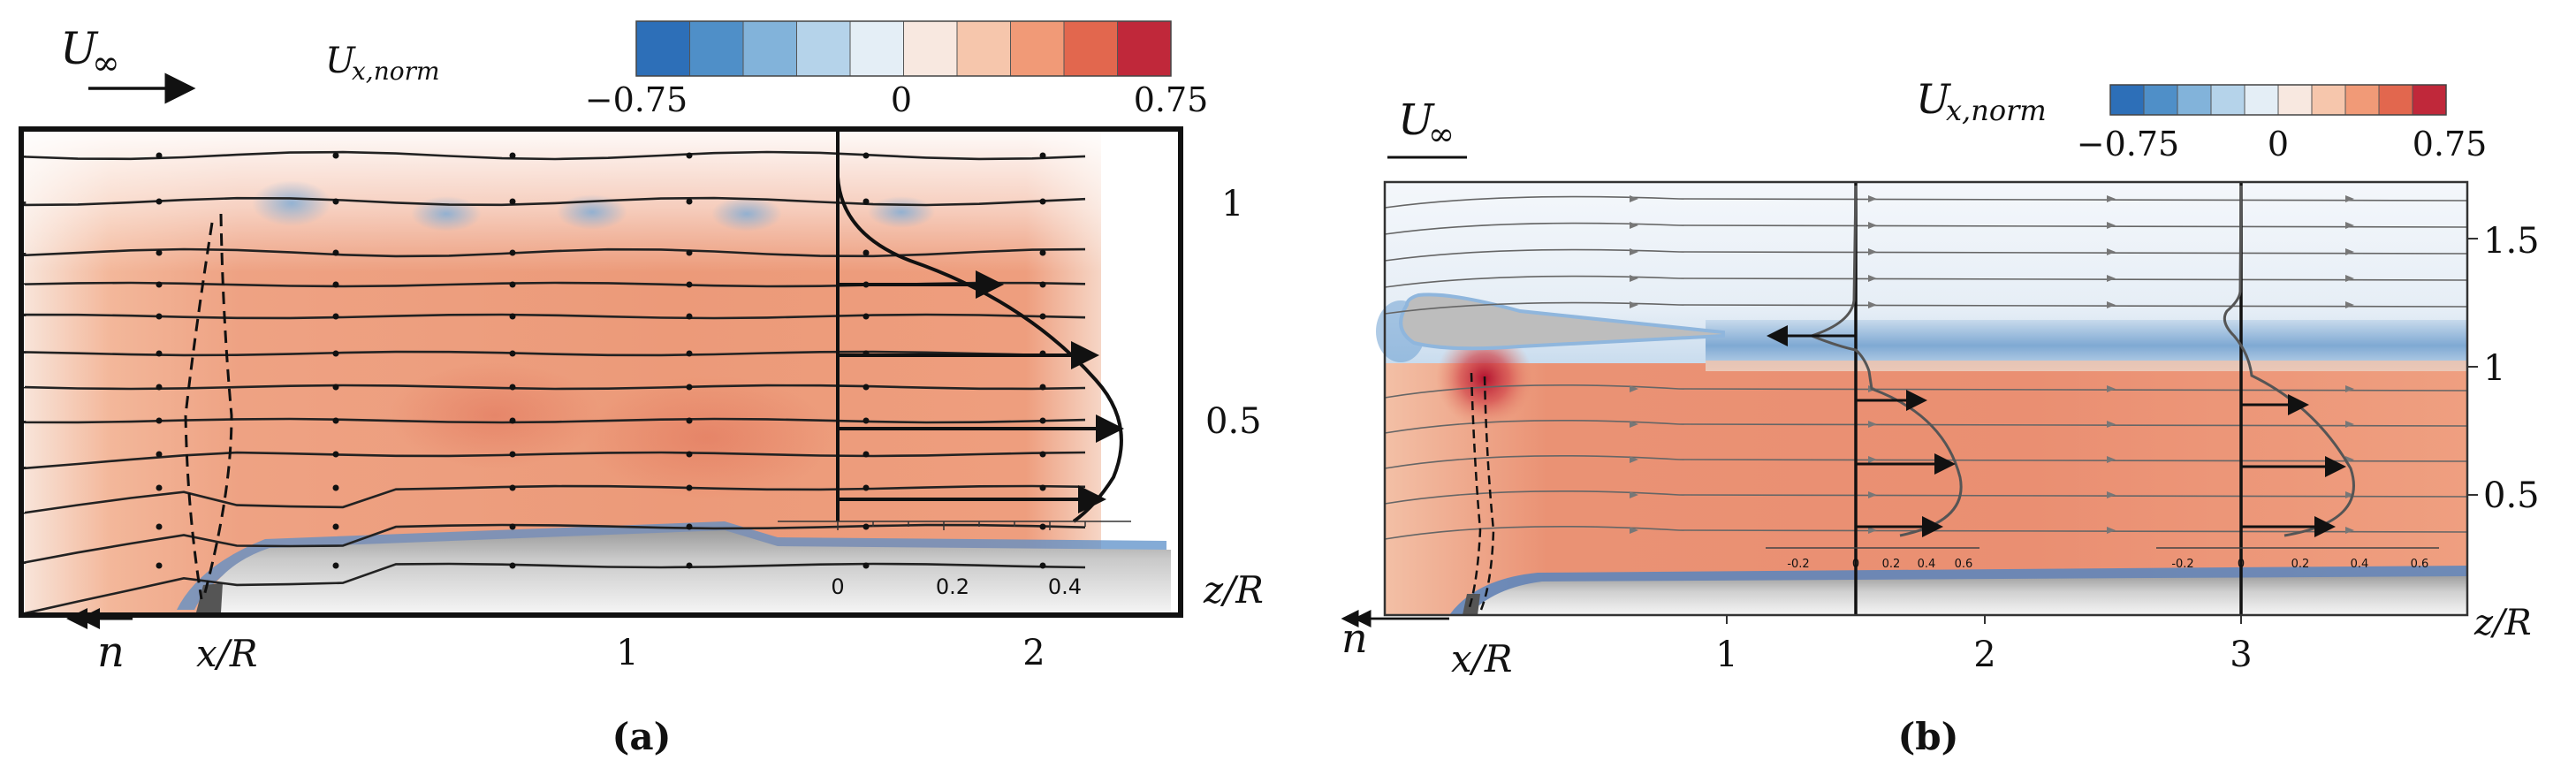  What do you see at coordinates (1487, 493) in the screenshot?
I see `dashed-probe-line-b2` at bounding box center [1487, 493].